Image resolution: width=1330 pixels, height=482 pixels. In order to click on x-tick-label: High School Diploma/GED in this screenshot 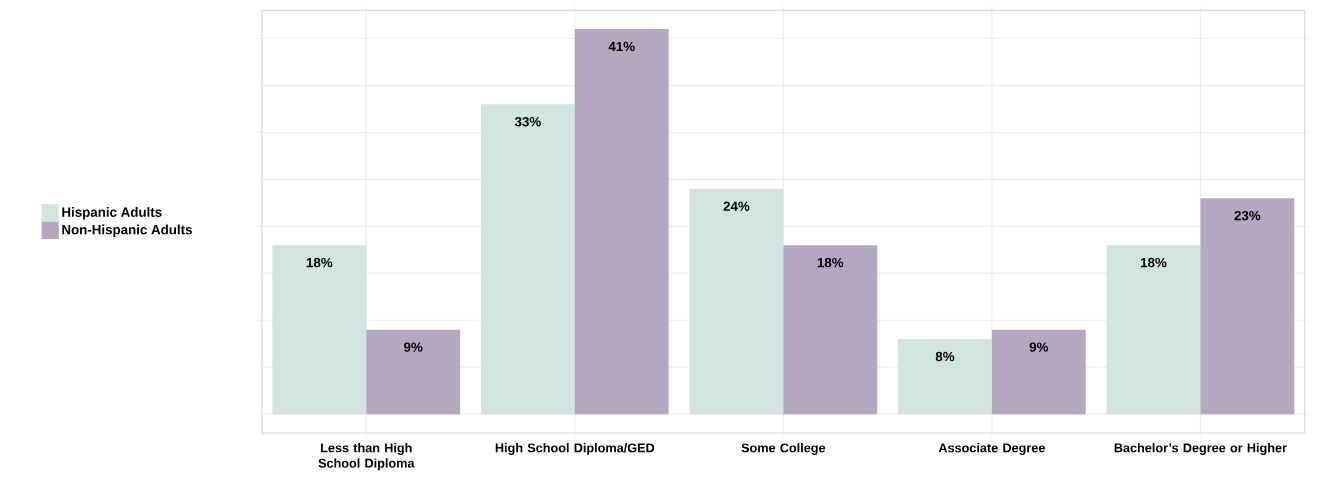, I will do `click(575, 449)`.